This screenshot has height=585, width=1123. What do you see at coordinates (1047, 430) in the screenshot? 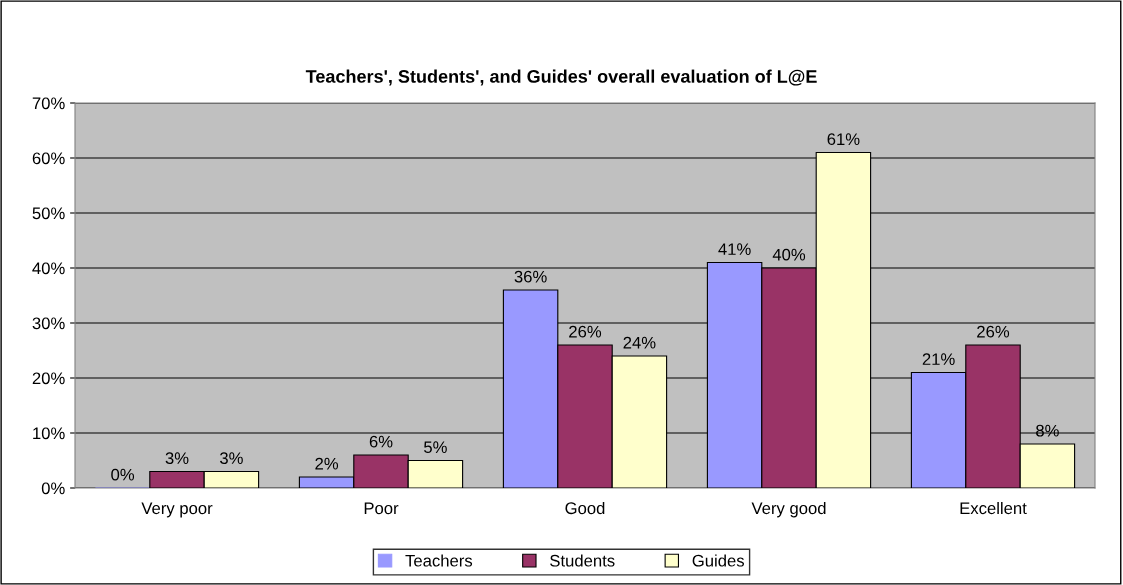
I see `data-label: 8%` at bounding box center [1047, 430].